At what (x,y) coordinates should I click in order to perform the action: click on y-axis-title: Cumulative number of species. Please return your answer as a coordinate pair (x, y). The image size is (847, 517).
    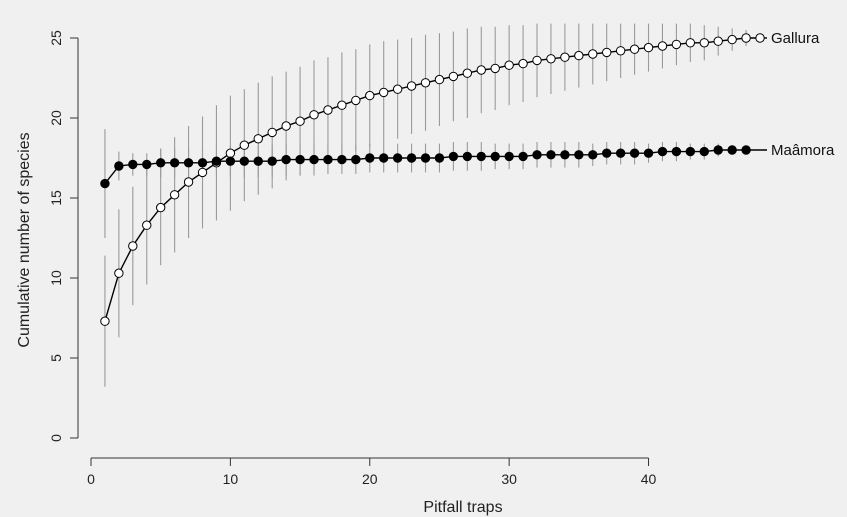
    Looking at the image, I should click on (24, 239).